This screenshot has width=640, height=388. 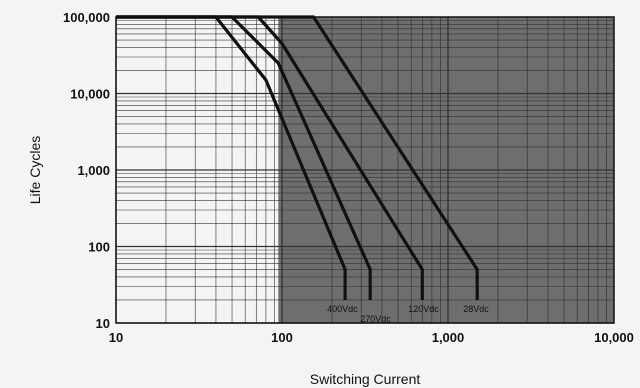 I want to click on y-tick-label: 100,000, so click(x=86, y=17).